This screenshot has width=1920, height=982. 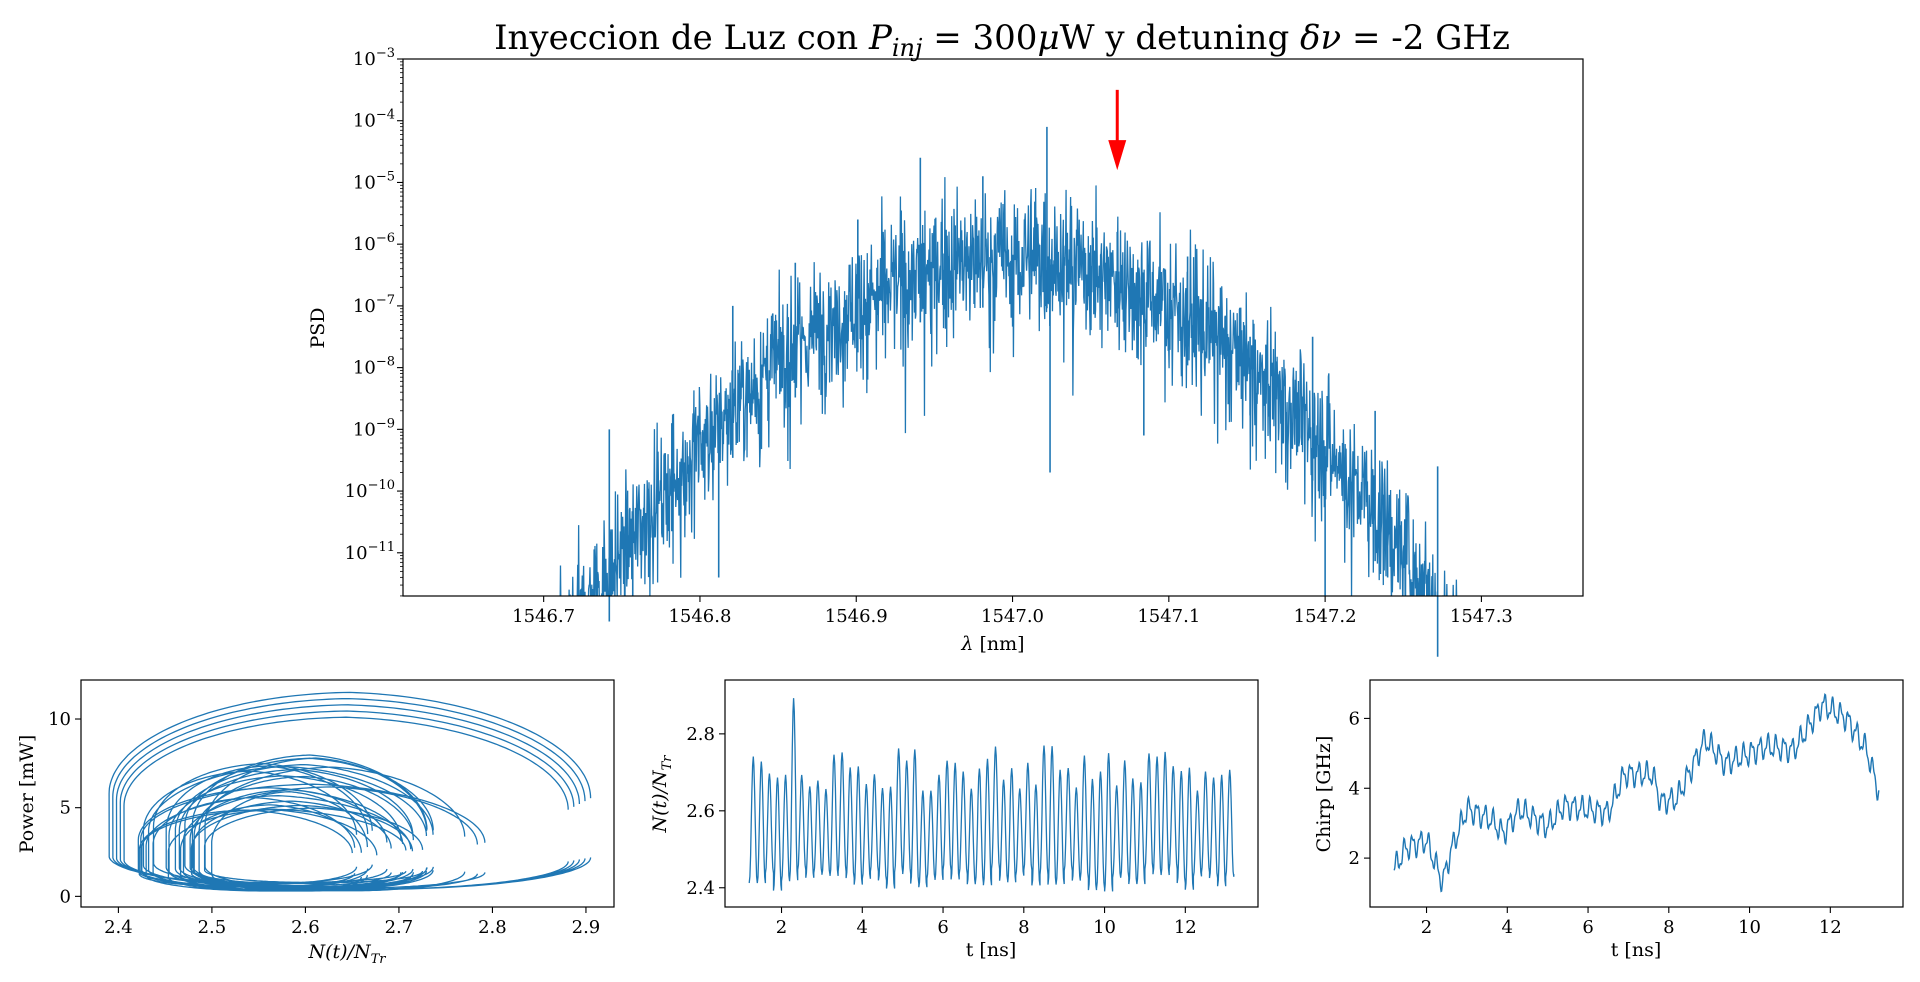 What do you see at coordinates (318, 327) in the screenshot?
I see `spectrum-y-axis-label: PSD` at bounding box center [318, 327].